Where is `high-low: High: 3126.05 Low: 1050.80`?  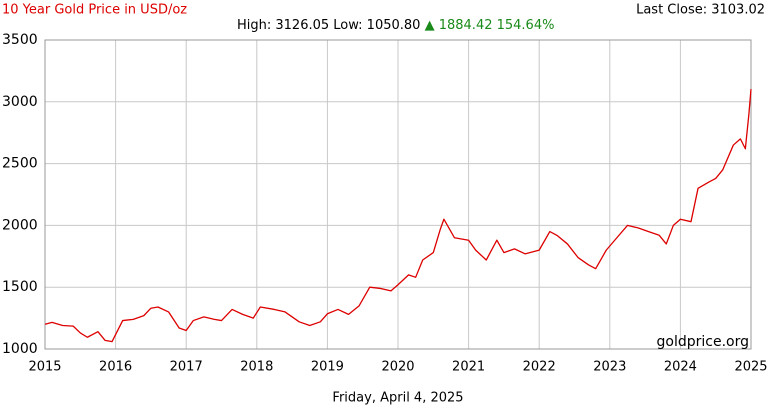
high-low: High: 3126.05 Low: 1050.80 is located at coordinates (328, 25).